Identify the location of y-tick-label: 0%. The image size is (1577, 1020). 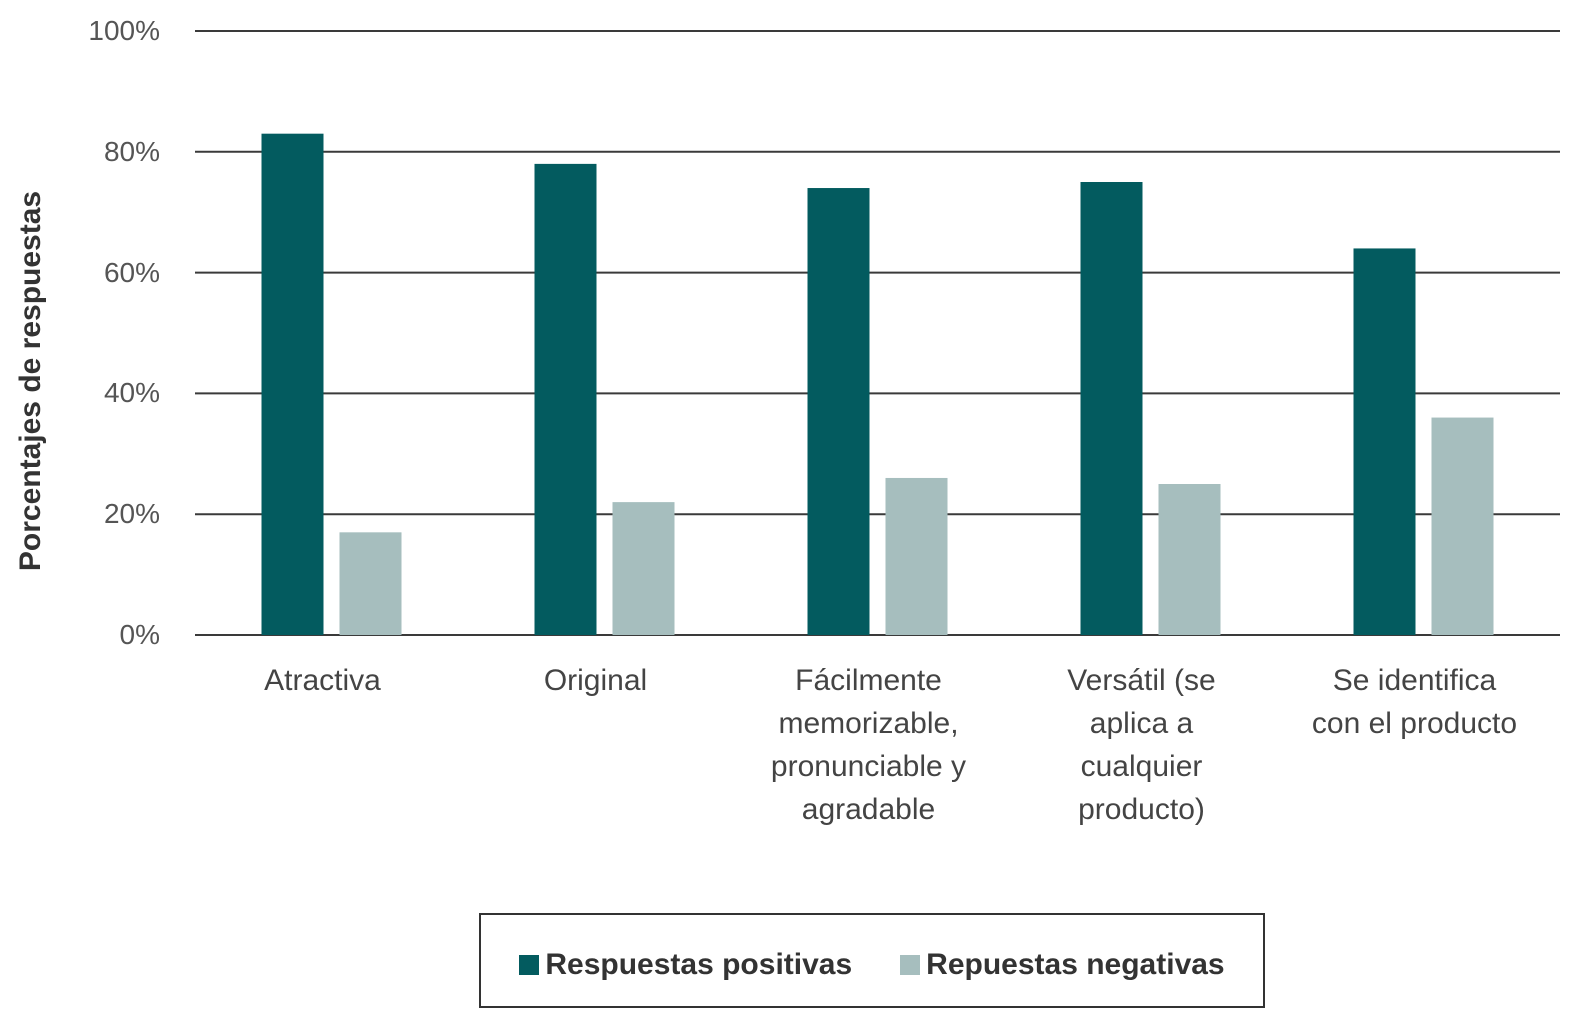
(139, 634).